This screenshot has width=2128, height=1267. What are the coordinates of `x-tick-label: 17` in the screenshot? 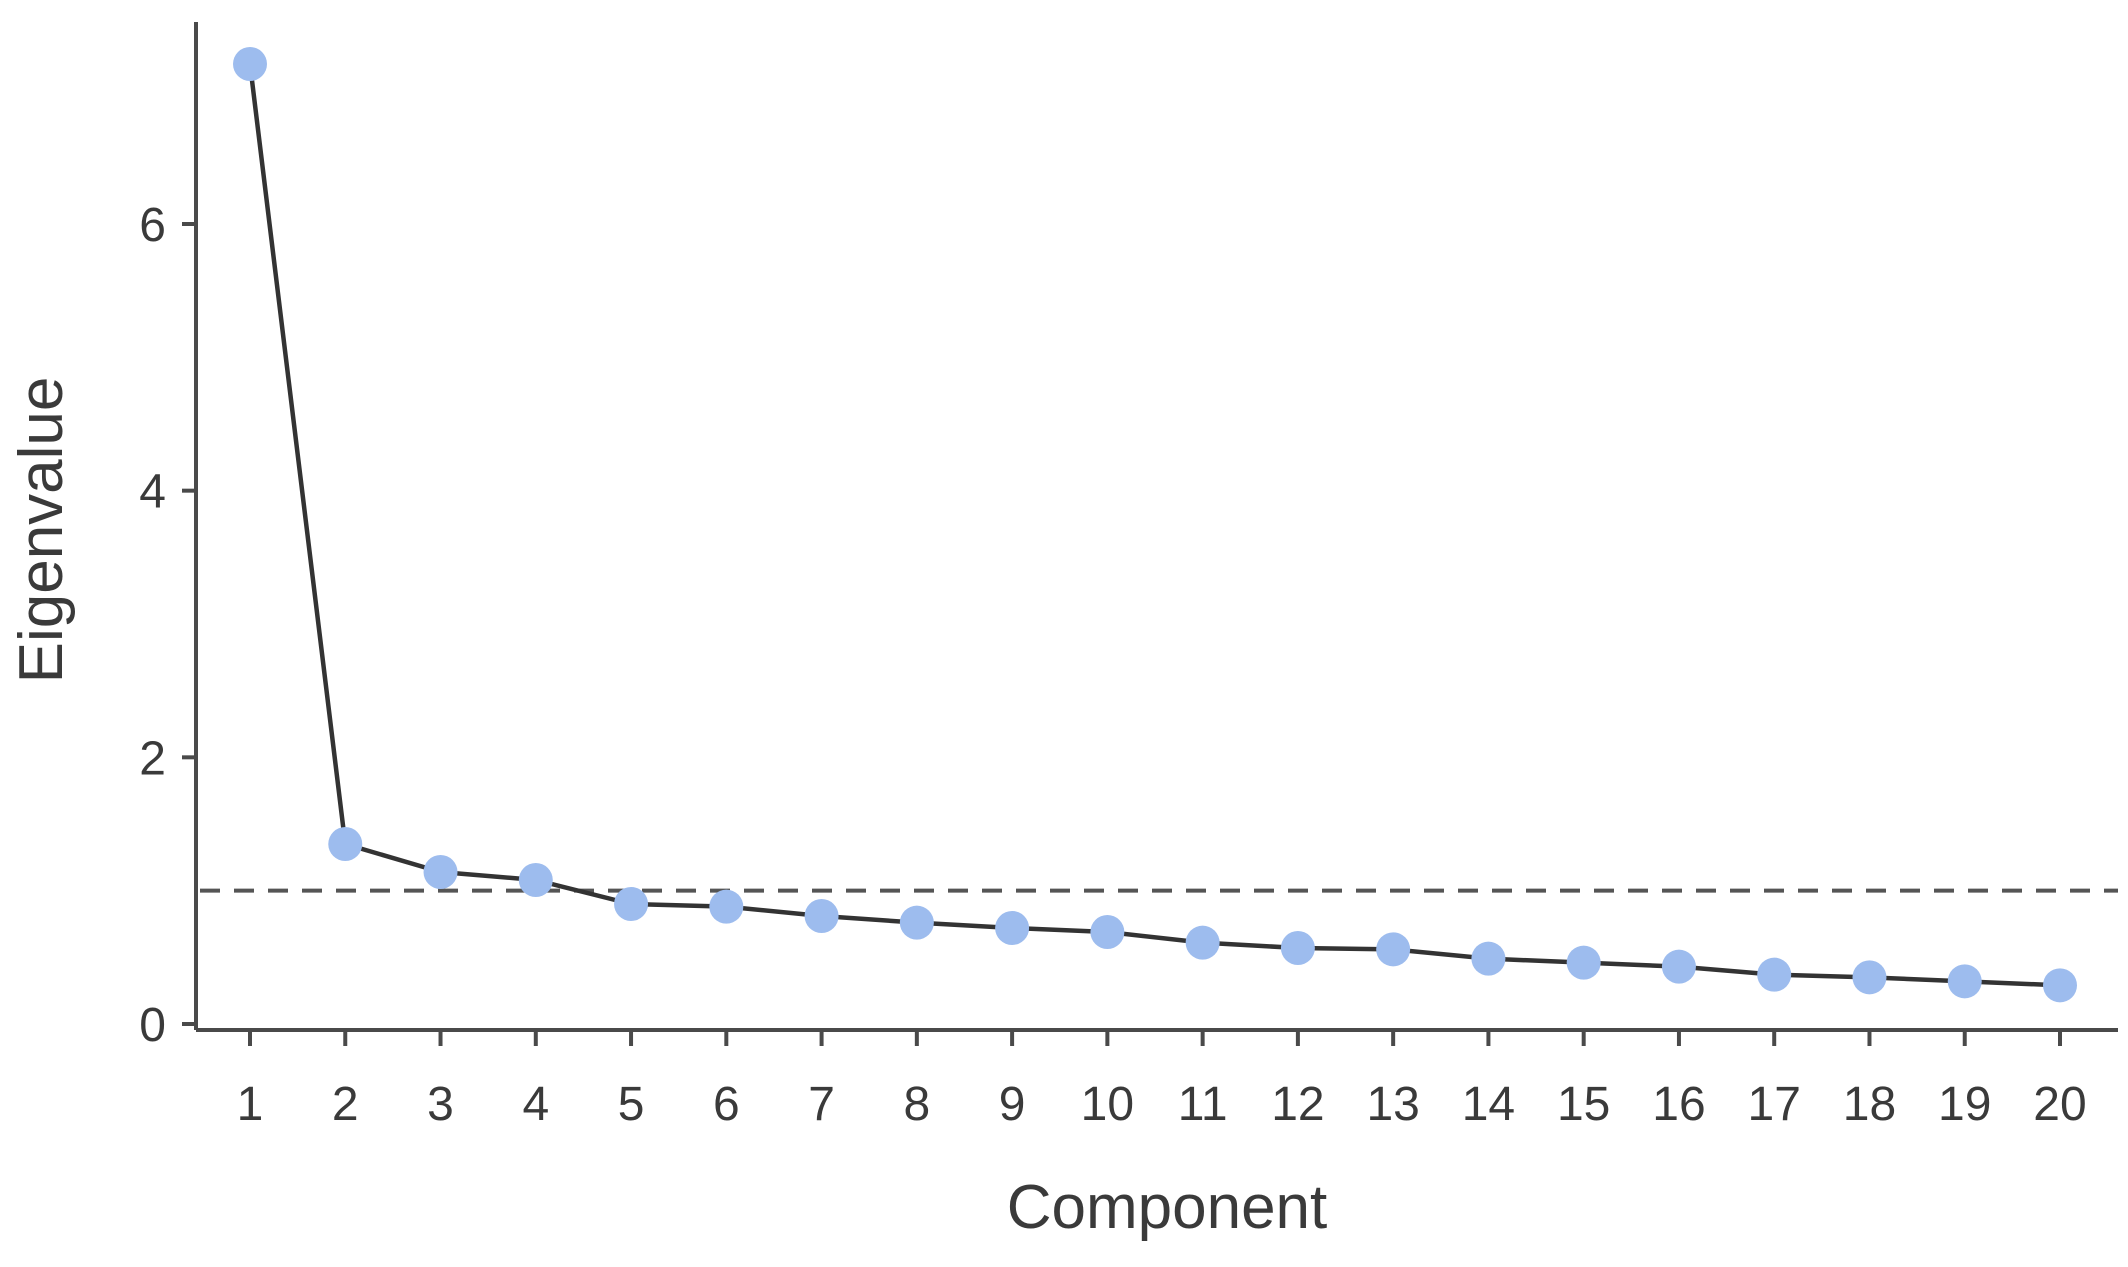 It's located at (1774, 1104).